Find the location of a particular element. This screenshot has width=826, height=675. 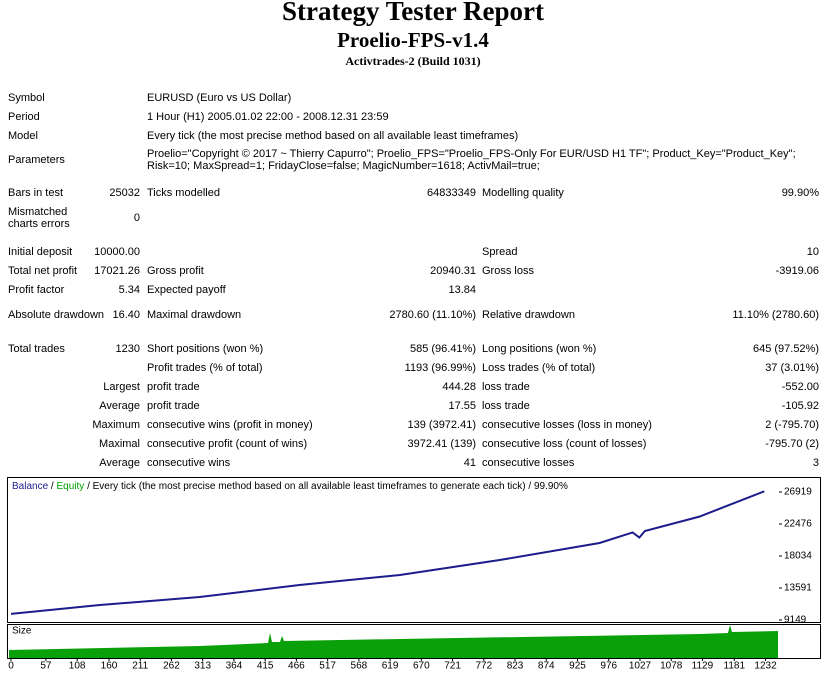

server-name: Activtrades-2 (Build 1031) is located at coordinates (412, 61).